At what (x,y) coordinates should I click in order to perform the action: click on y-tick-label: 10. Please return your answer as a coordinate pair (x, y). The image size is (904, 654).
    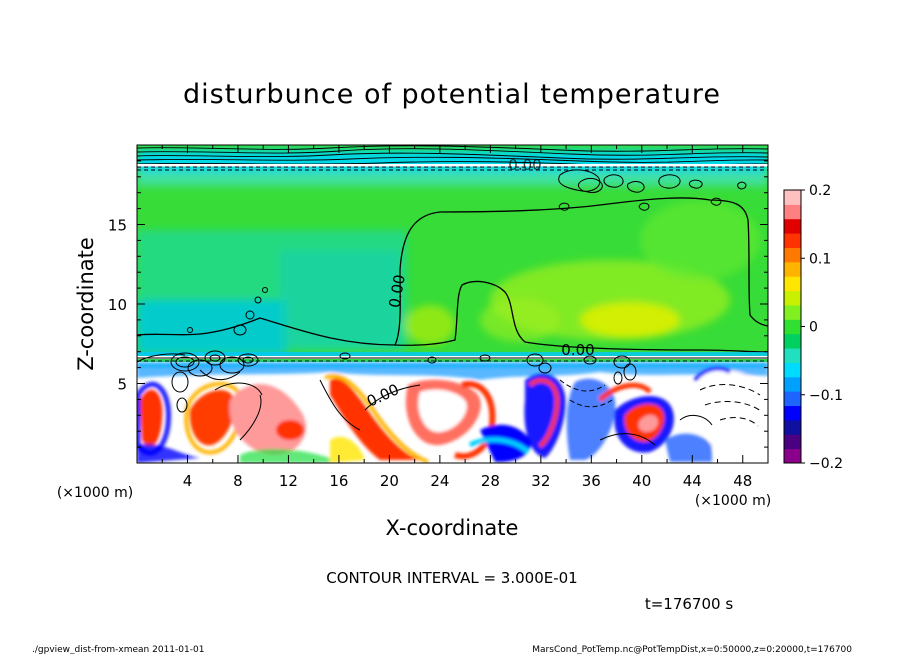
    Looking at the image, I should click on (117, 305).